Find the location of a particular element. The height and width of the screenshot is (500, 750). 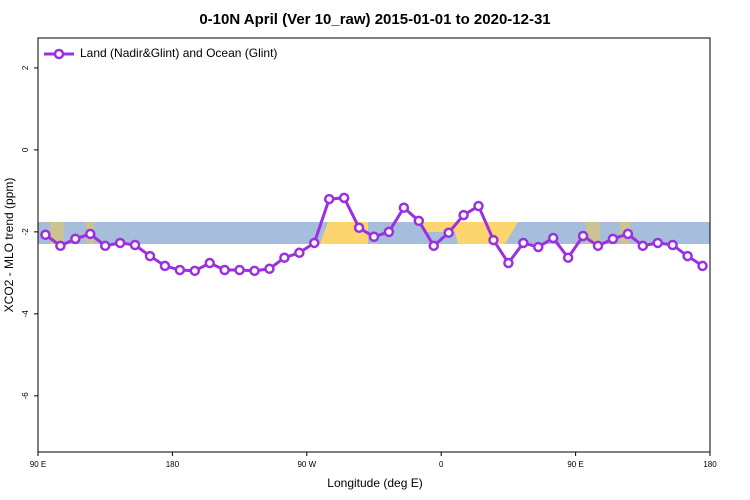

x-tick-label: 0 is located at coordinates (441, 464).